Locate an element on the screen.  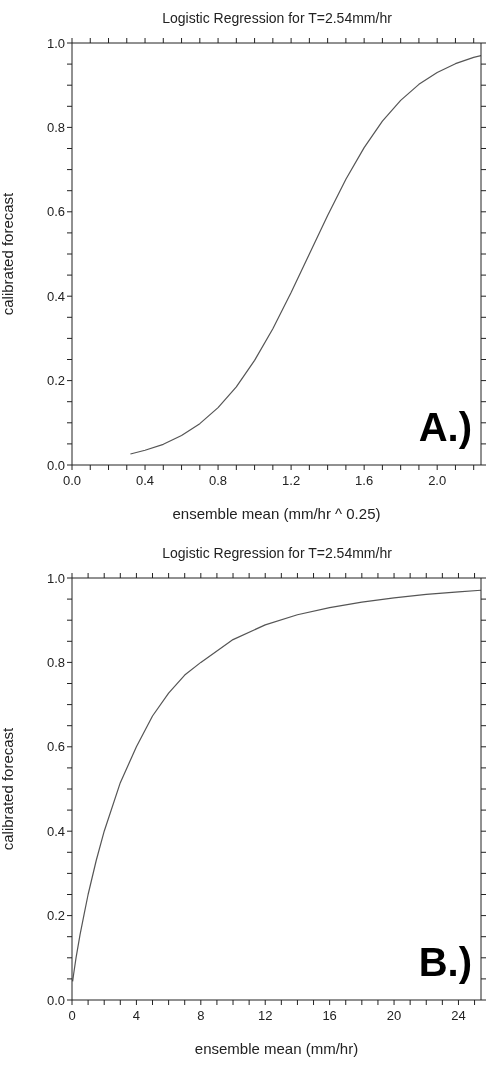
annotation: A.) is located at coordinates (445, 427).